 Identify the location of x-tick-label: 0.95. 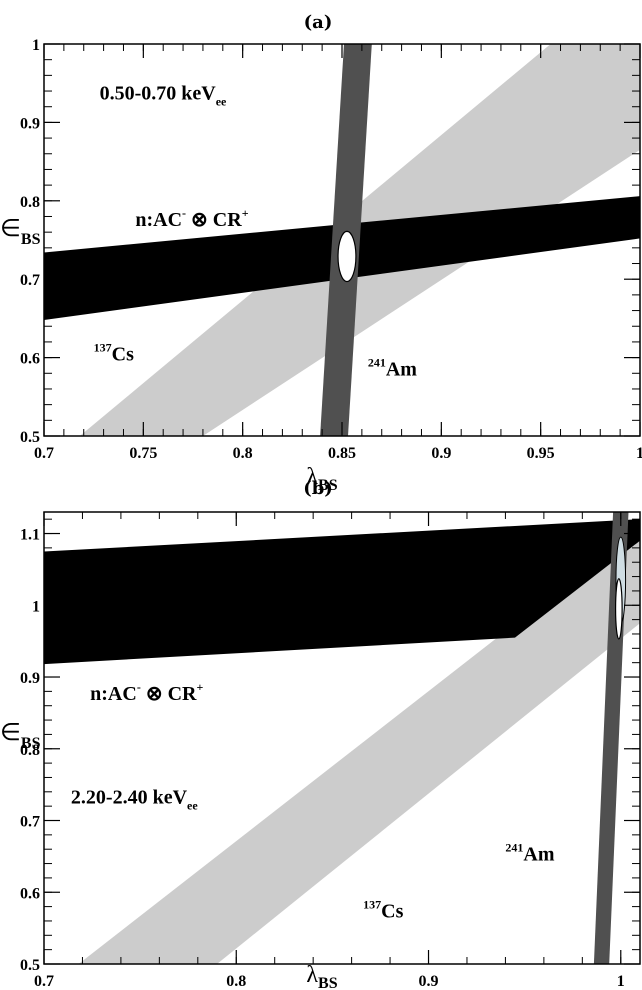
(541, 453).